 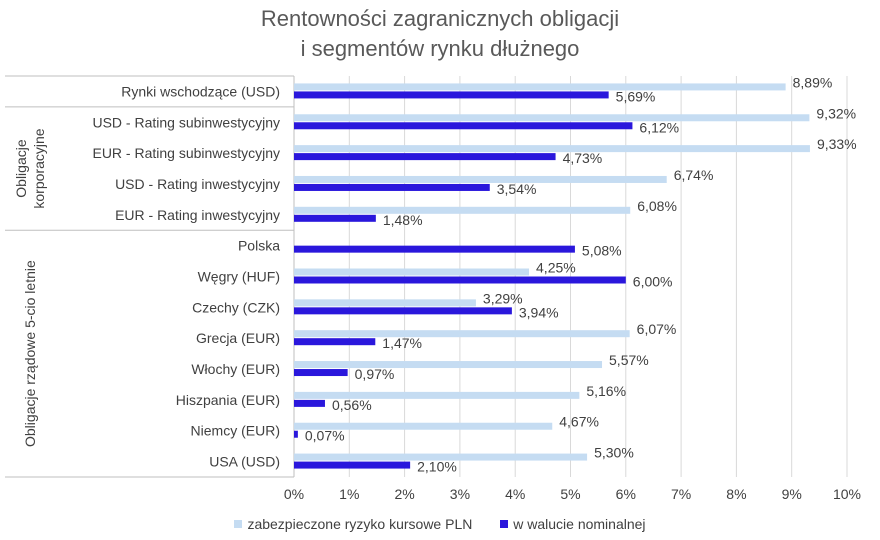 I want to click on x-tick-label: 4%, so click(x=515, y=494).